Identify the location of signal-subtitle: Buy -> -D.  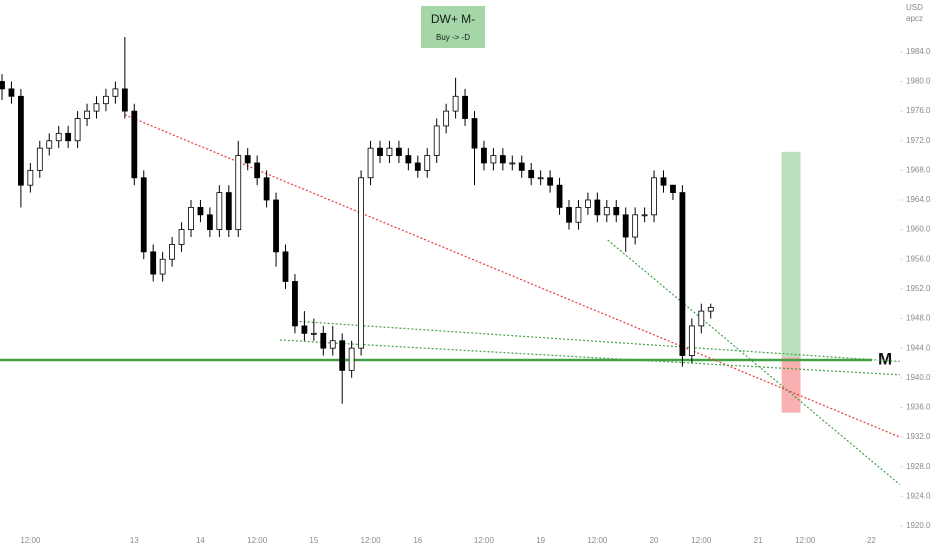
(453, 37).